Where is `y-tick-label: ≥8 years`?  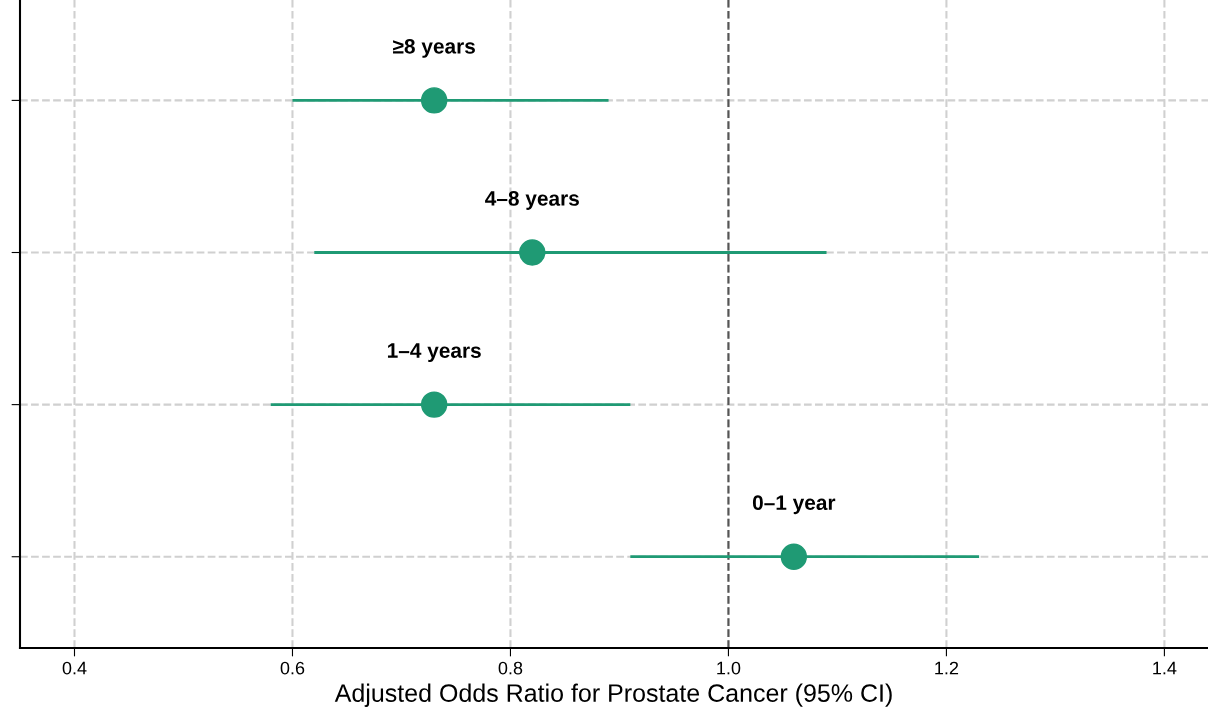
y-tick-label: ≥8 years is located at coordinates (434, 48).